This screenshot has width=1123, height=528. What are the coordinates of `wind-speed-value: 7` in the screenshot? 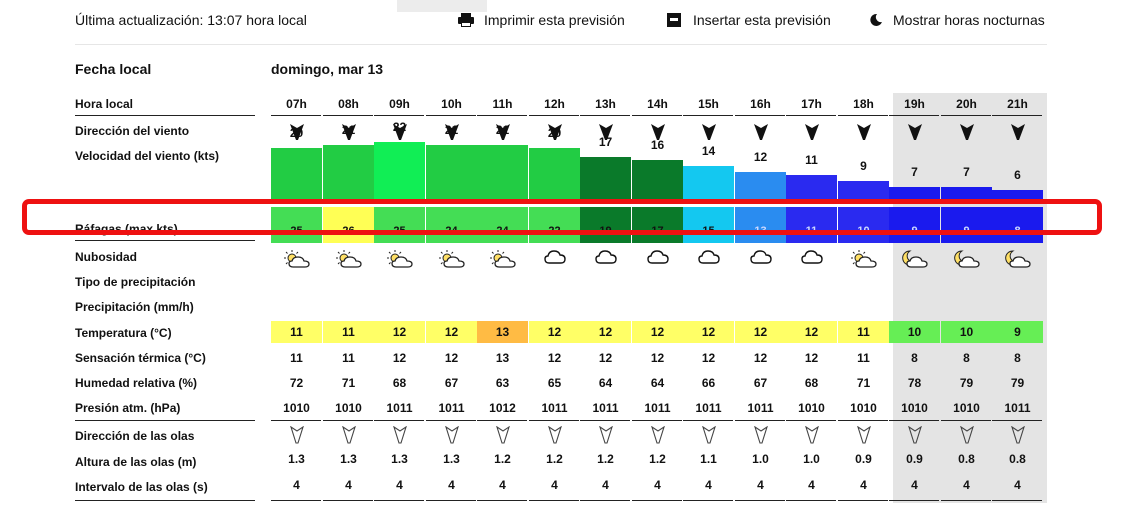 It's located at (914, 172).